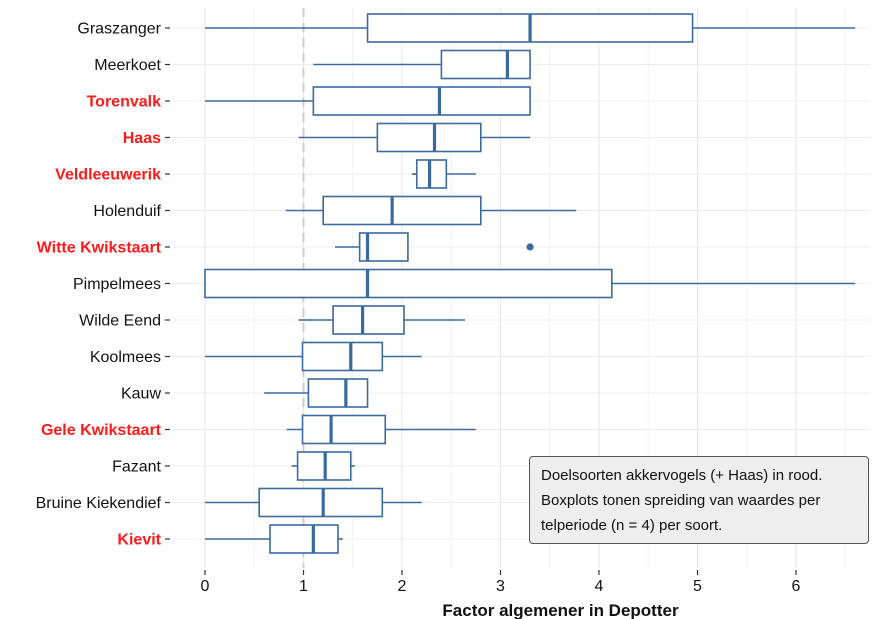 The width and height of the screenshot is (876, 619). Describe the element at coordinates (530, 247) in the screenshot. I see `outlier-point` at that location.